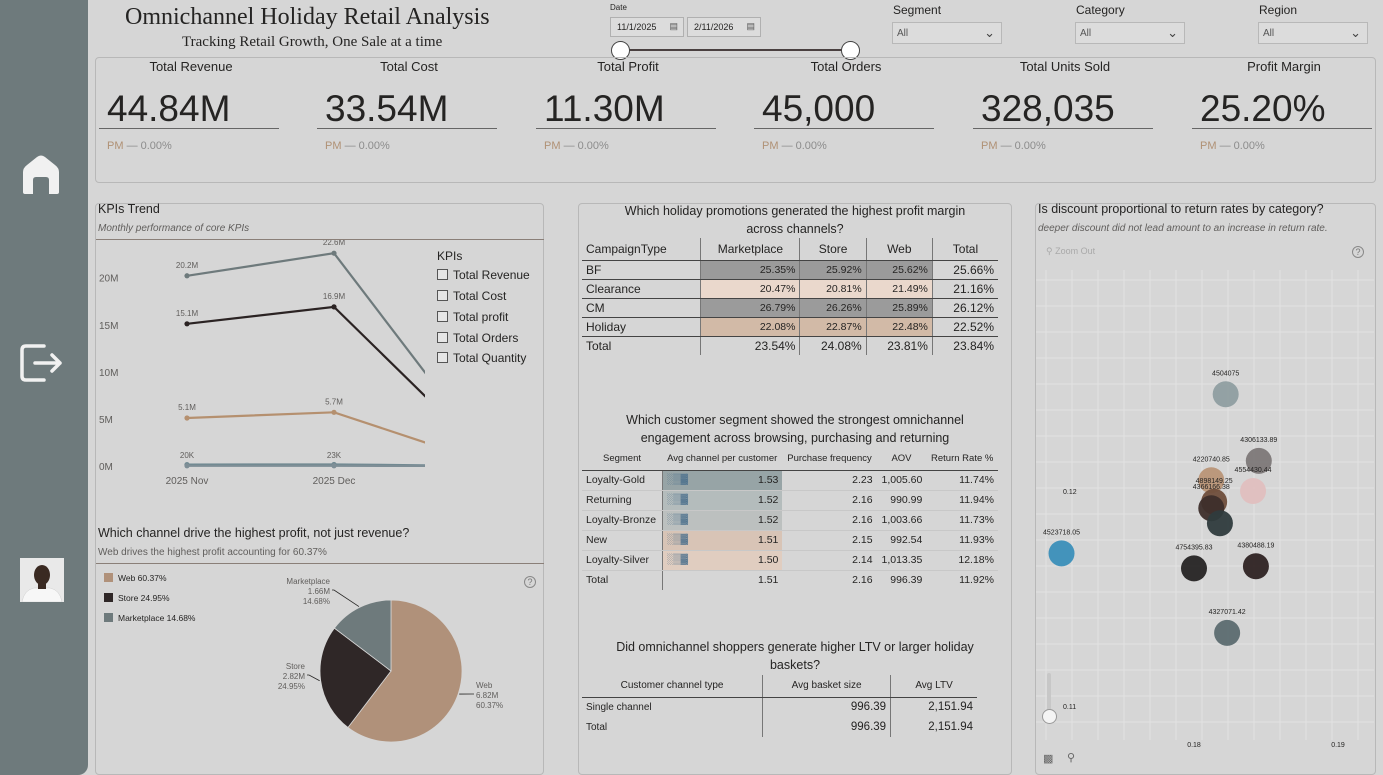 The image size is (1383, 775). Describe the element at coordinates (790, 327) in the screenshot. I see `matrix-row: Holiday 22.08% 22.87% 22.48% 22.52%` at that location.